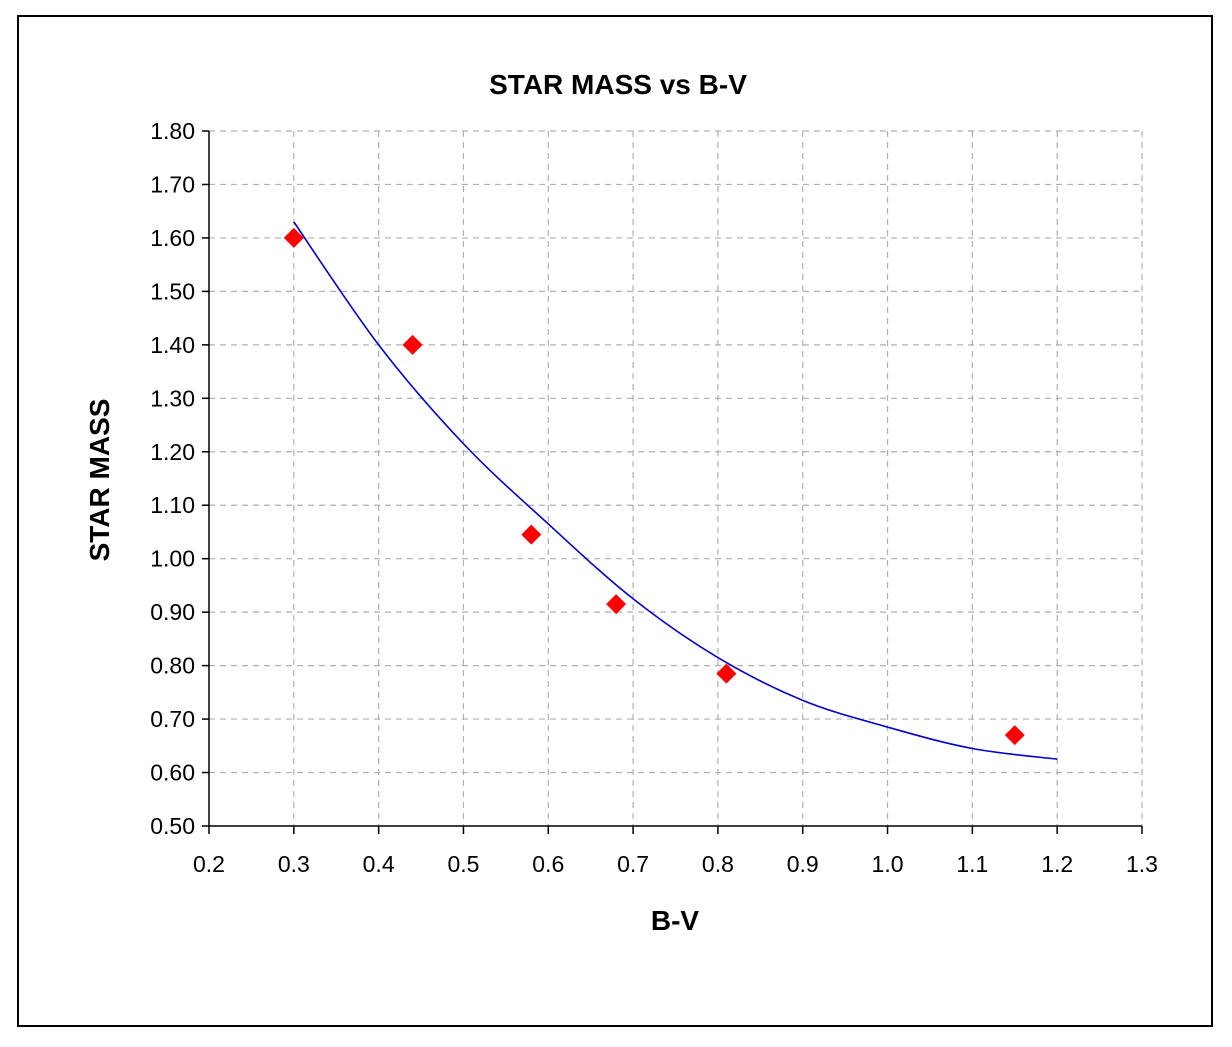 The width and height of the screenshot is (1232, 1047). Describe the element at coordinates (1057, 864) in the screenshot. I see `x-tick-label: 1.2` at that location.